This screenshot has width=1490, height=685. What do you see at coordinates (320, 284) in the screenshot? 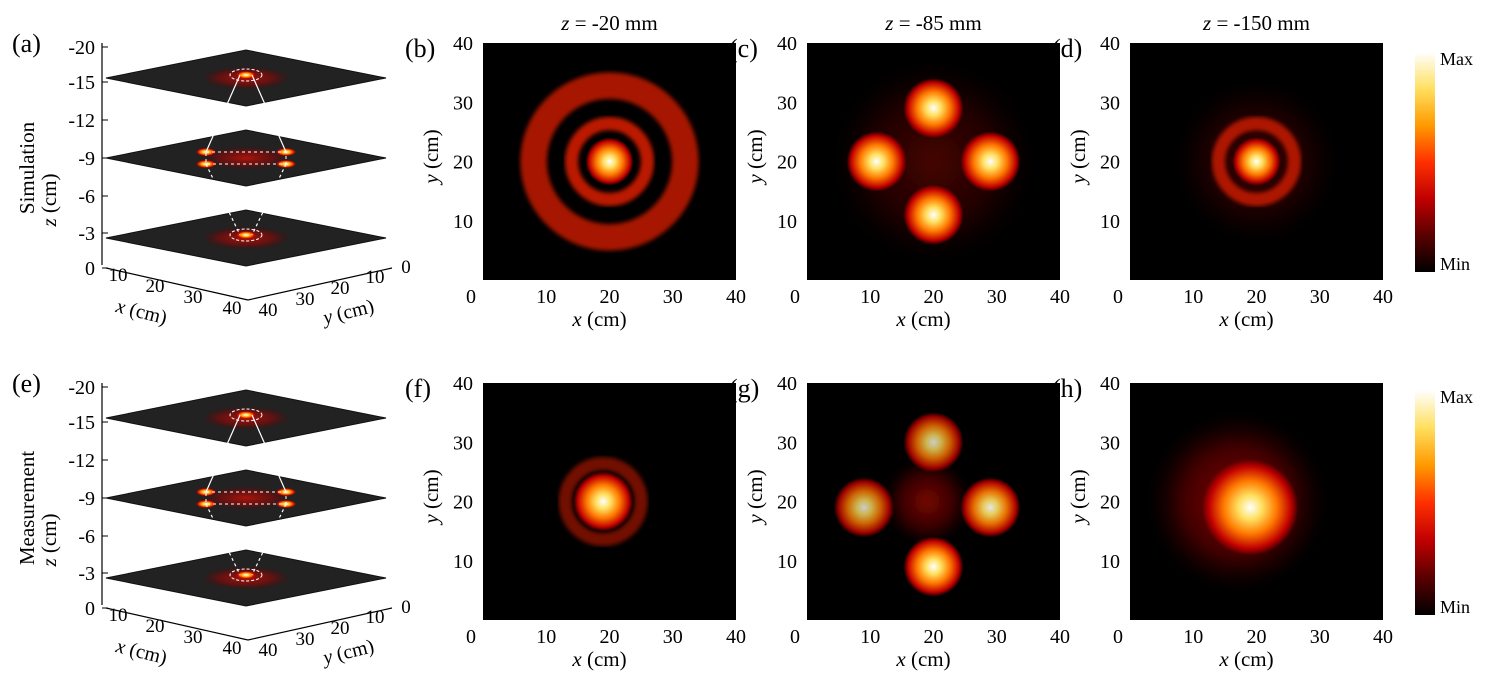
I see `y-axis-line` at bounding box center [320, 284].